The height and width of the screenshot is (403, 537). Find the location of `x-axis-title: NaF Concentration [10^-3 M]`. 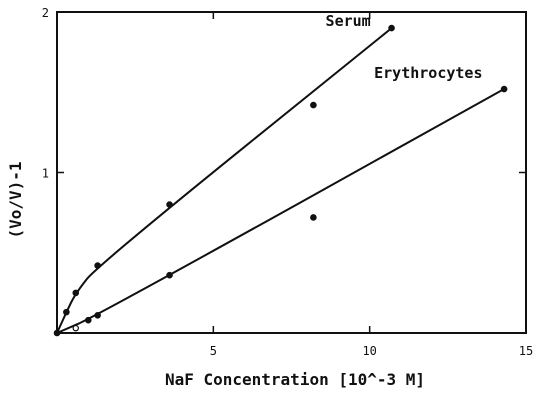

x-axis-title: NaF Concentration [10^-3 M] is located at coordinates (295, 379).